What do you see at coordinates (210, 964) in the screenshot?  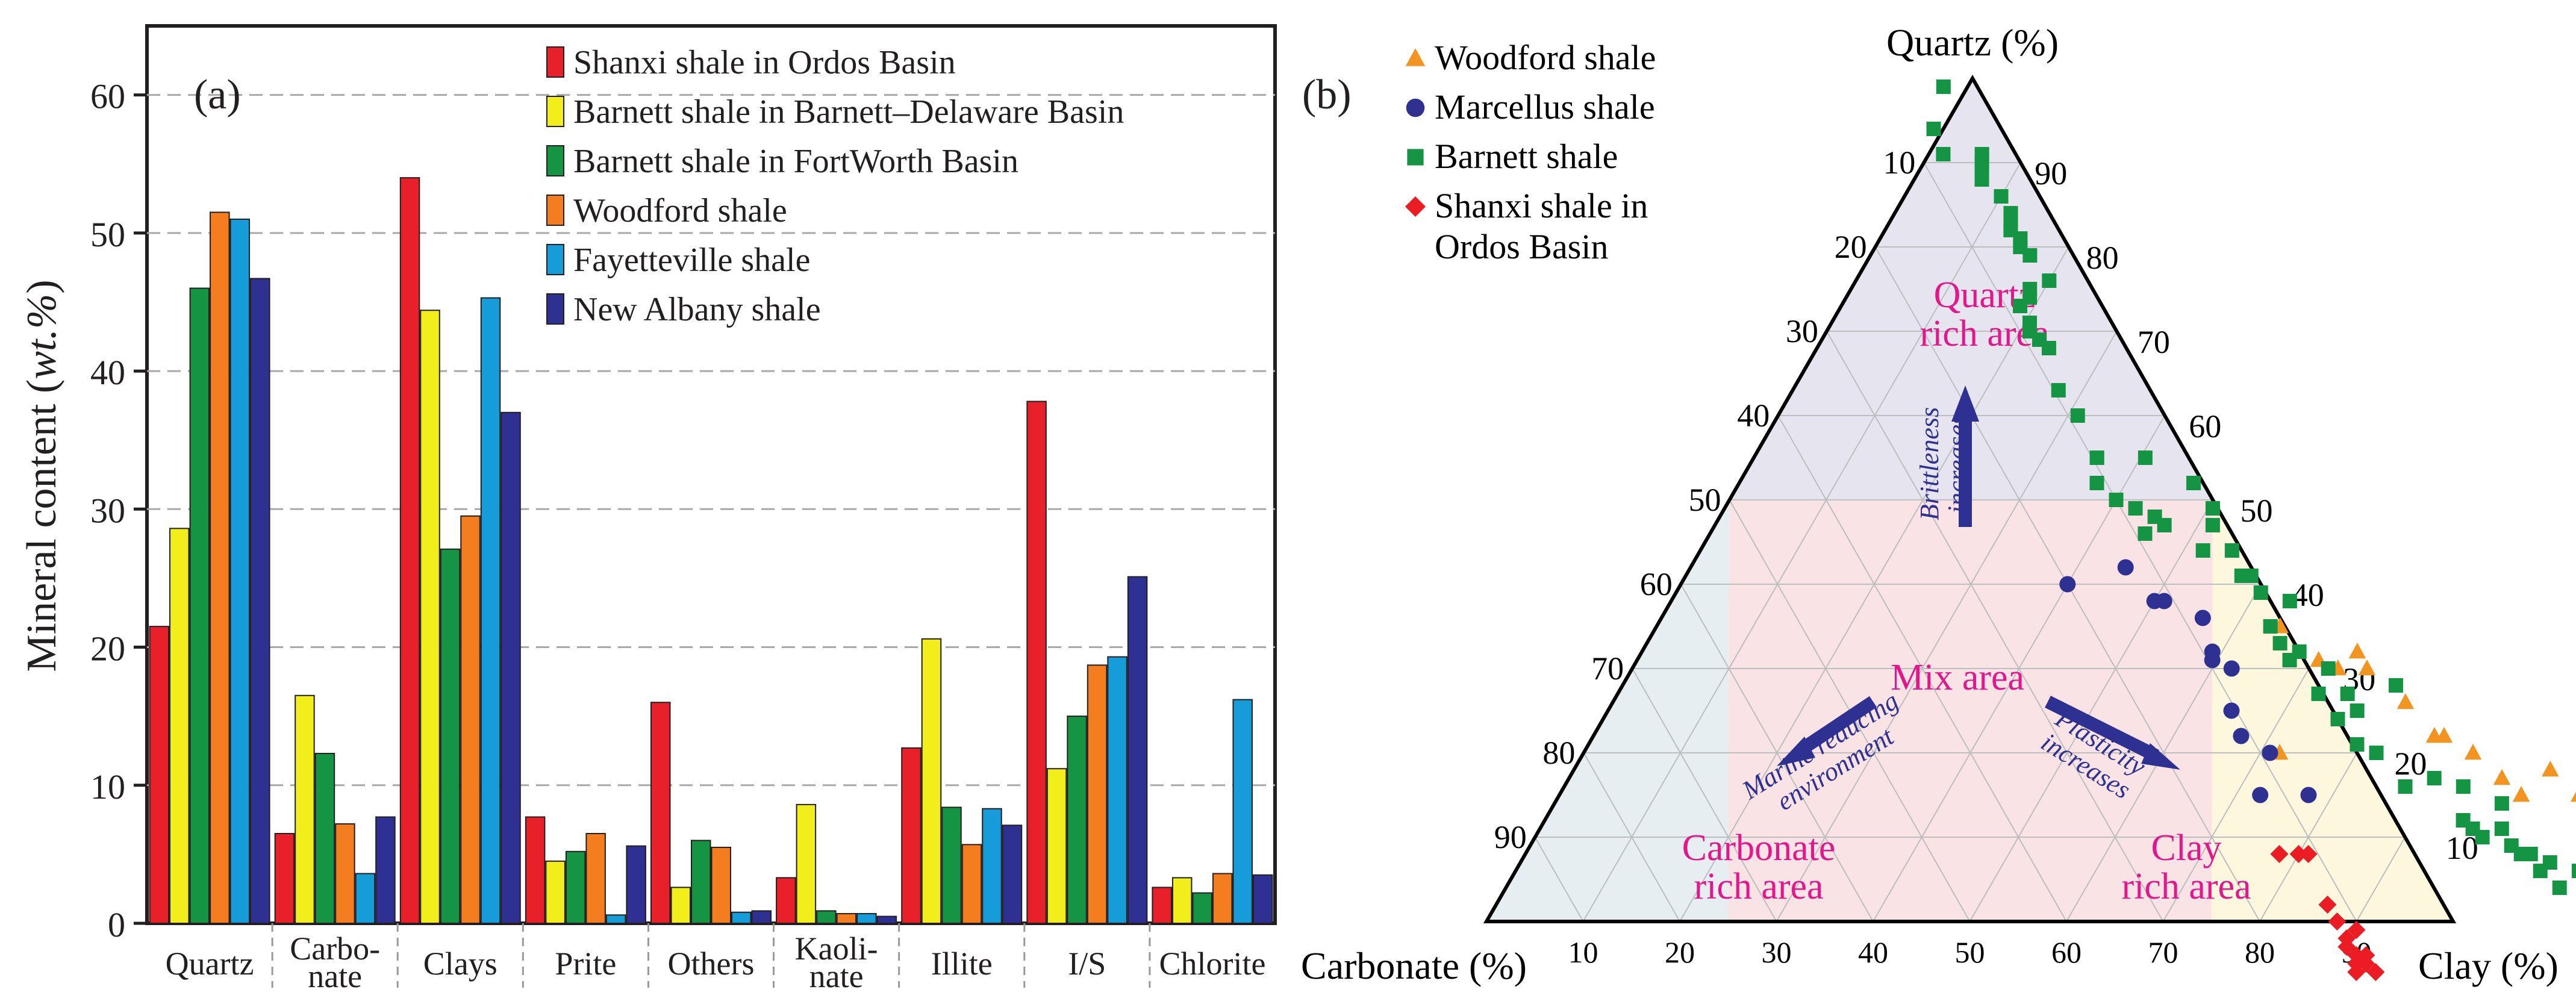 I see `x-category-line: Quartz` at bounding box center [210, 964].